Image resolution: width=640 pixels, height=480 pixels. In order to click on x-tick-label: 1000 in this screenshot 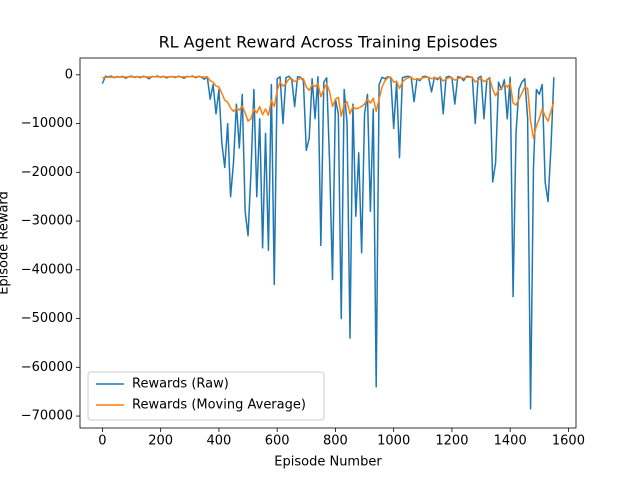, I will do `click(393, 441)`.